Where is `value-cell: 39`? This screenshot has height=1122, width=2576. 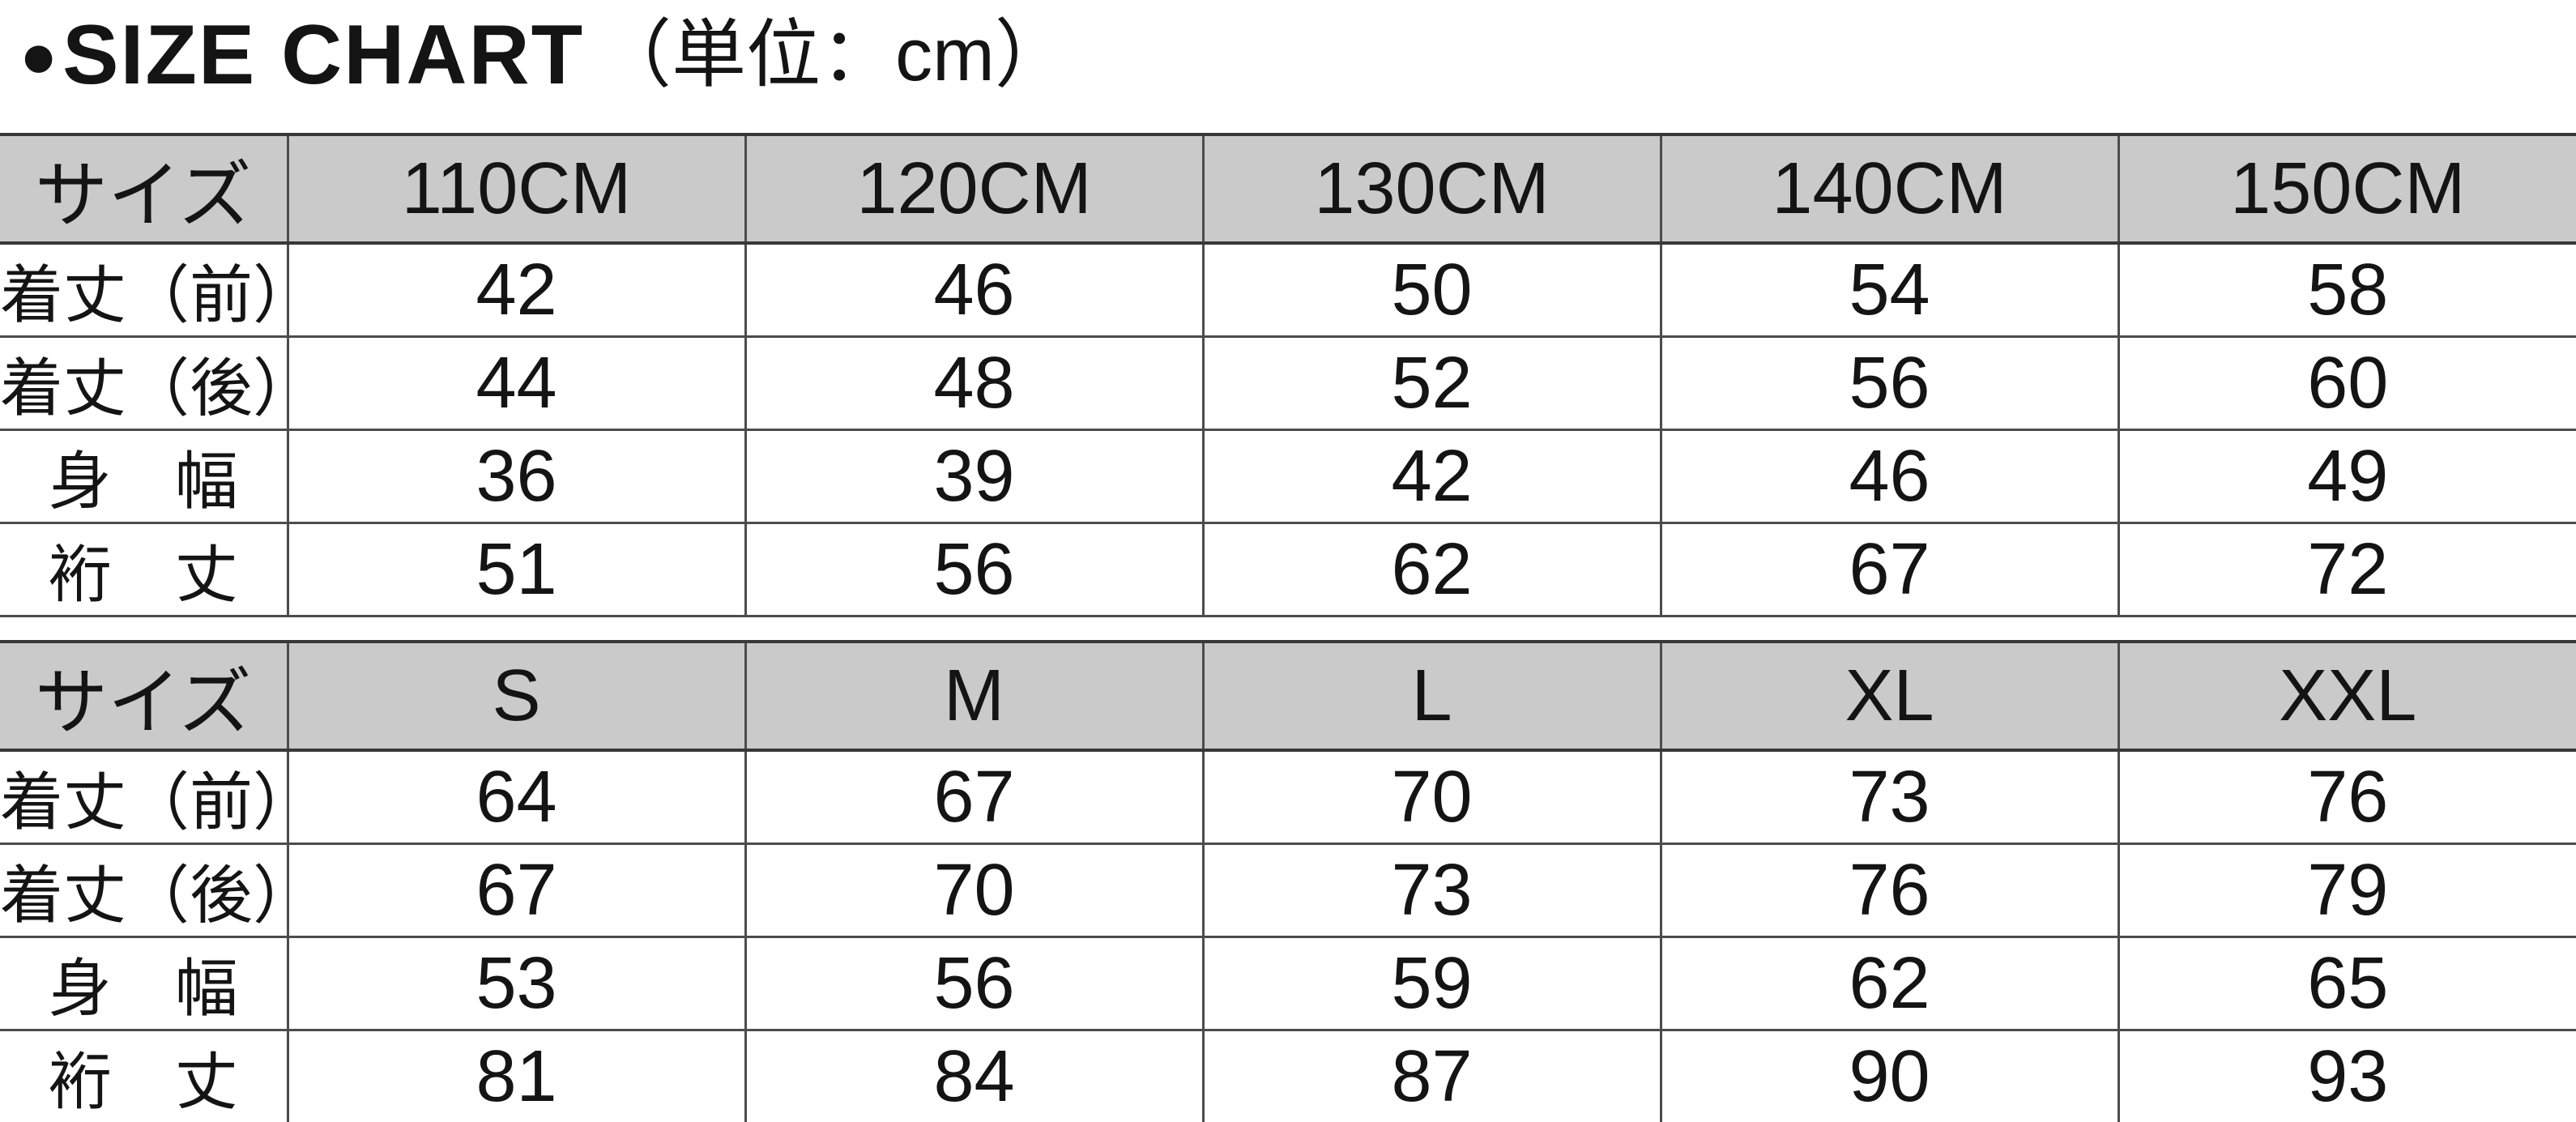
value-cell: 39 is located at coordinates (974, 476).